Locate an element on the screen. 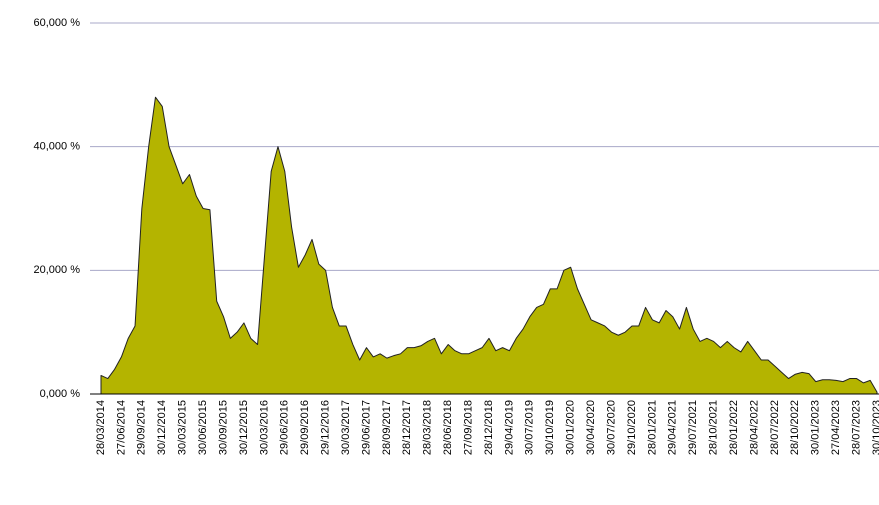 This screenshot has height=505, width=879. x-tick-label: 30/03/2017 is located at coordinates (346, 427).